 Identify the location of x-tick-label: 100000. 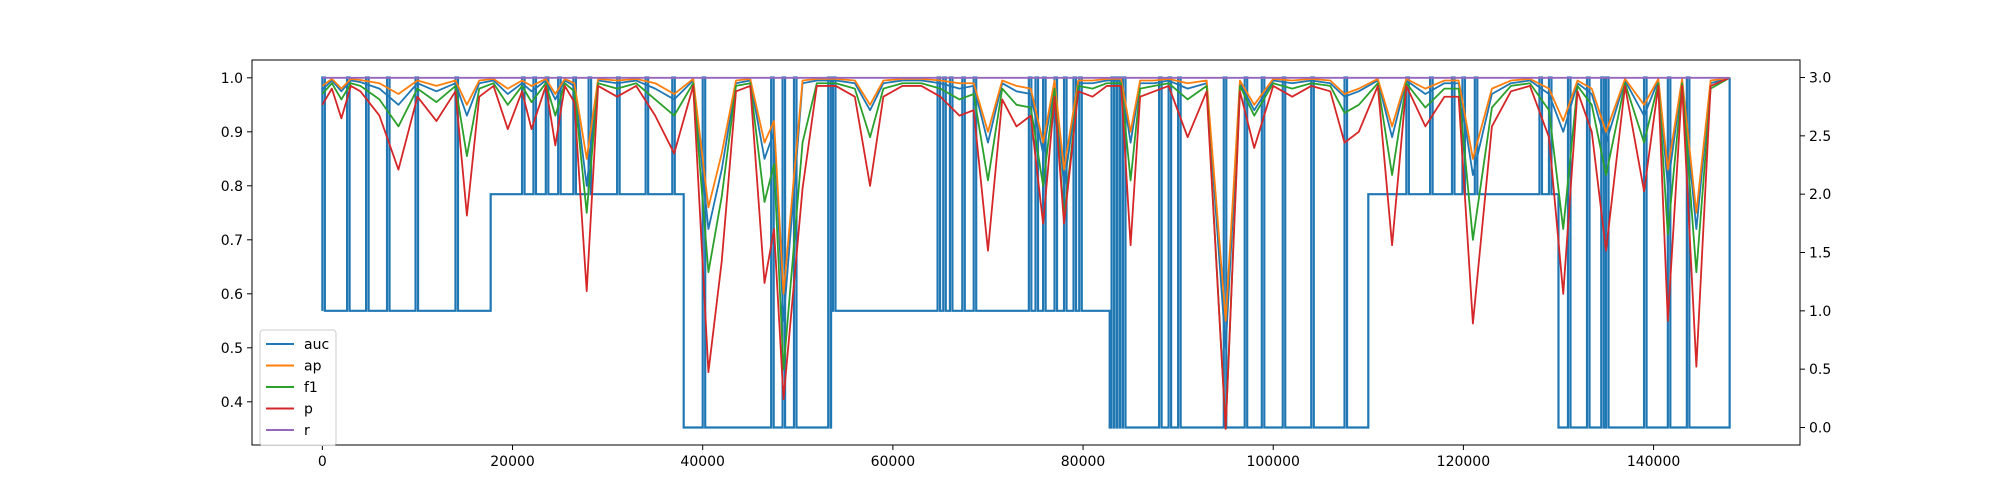
(1272, 462).